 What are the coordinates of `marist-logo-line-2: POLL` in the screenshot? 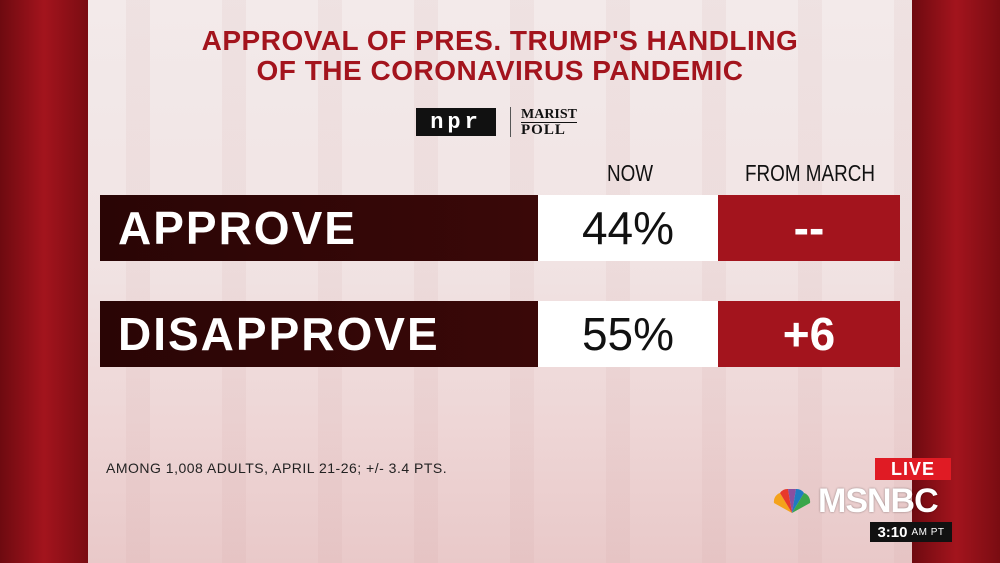 It's located at (549, 129).